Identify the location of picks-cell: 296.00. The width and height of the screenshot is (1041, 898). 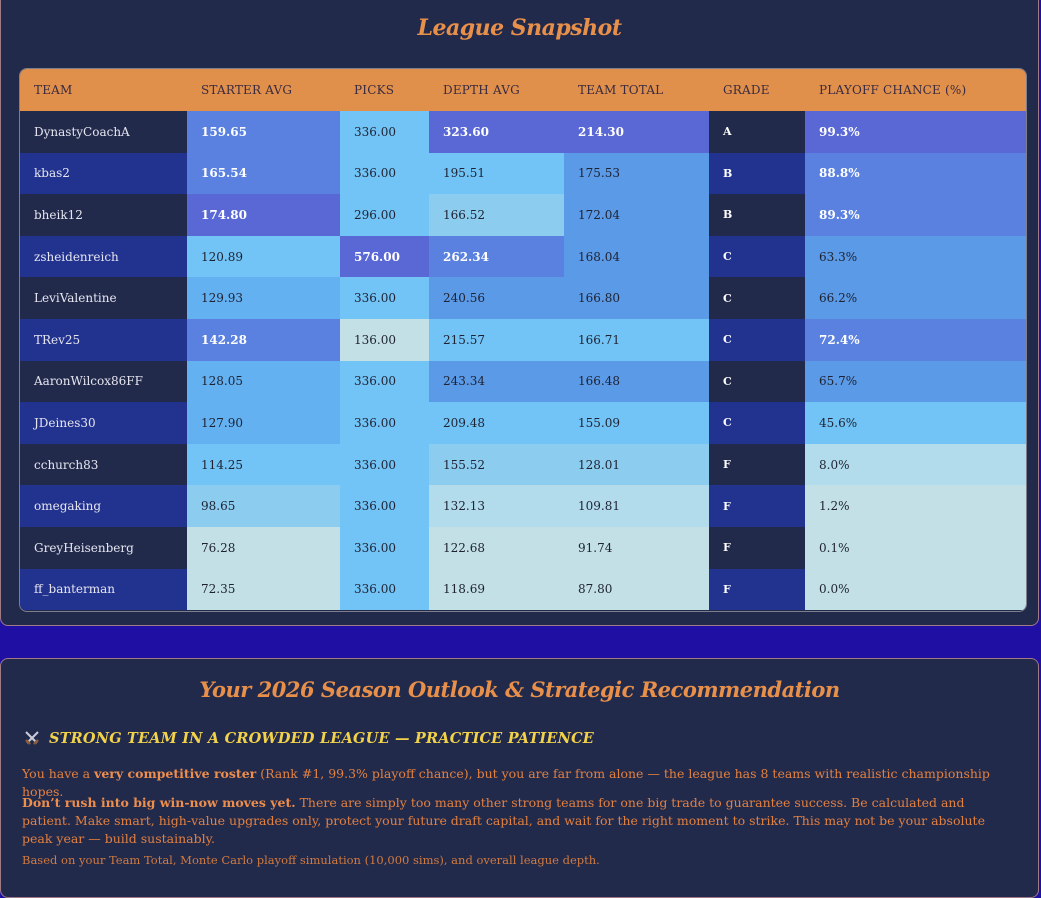
(384, 215).